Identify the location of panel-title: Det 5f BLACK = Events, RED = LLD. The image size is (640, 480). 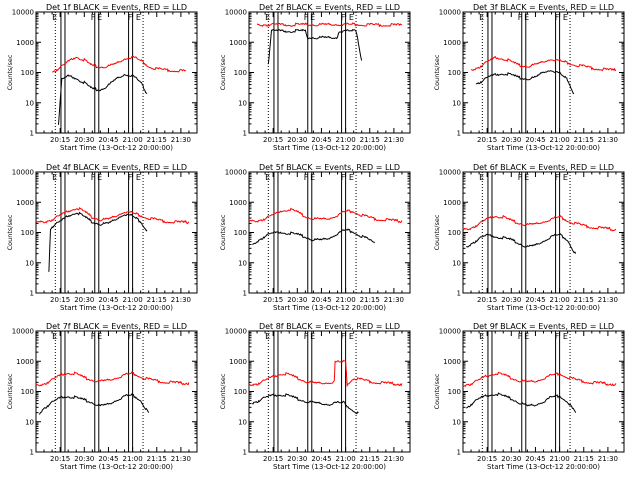
(329, 167).